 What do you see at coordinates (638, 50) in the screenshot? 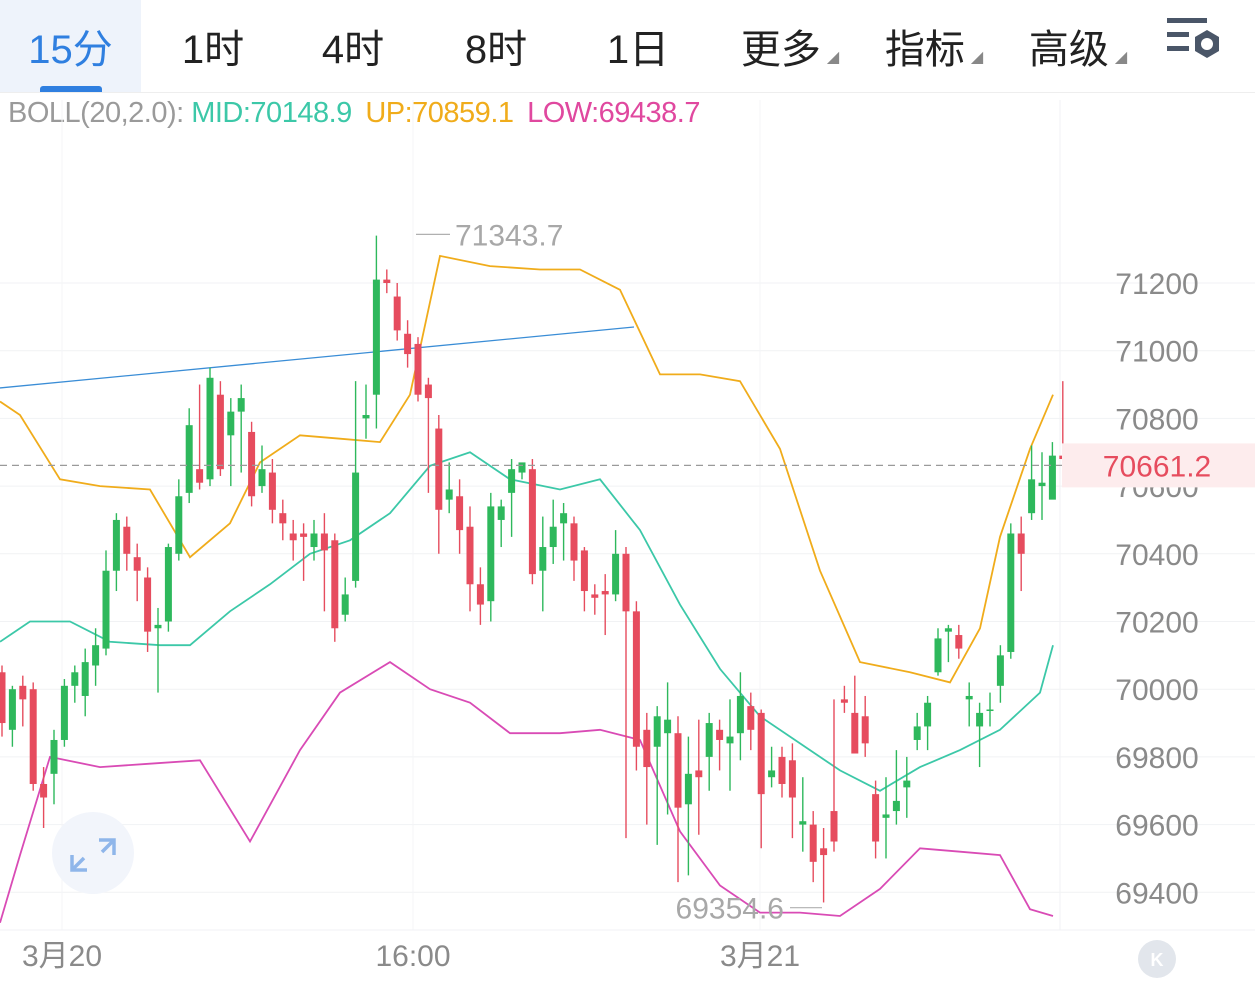
I see `tab-label: 1日` at bounding box center [638, 50].